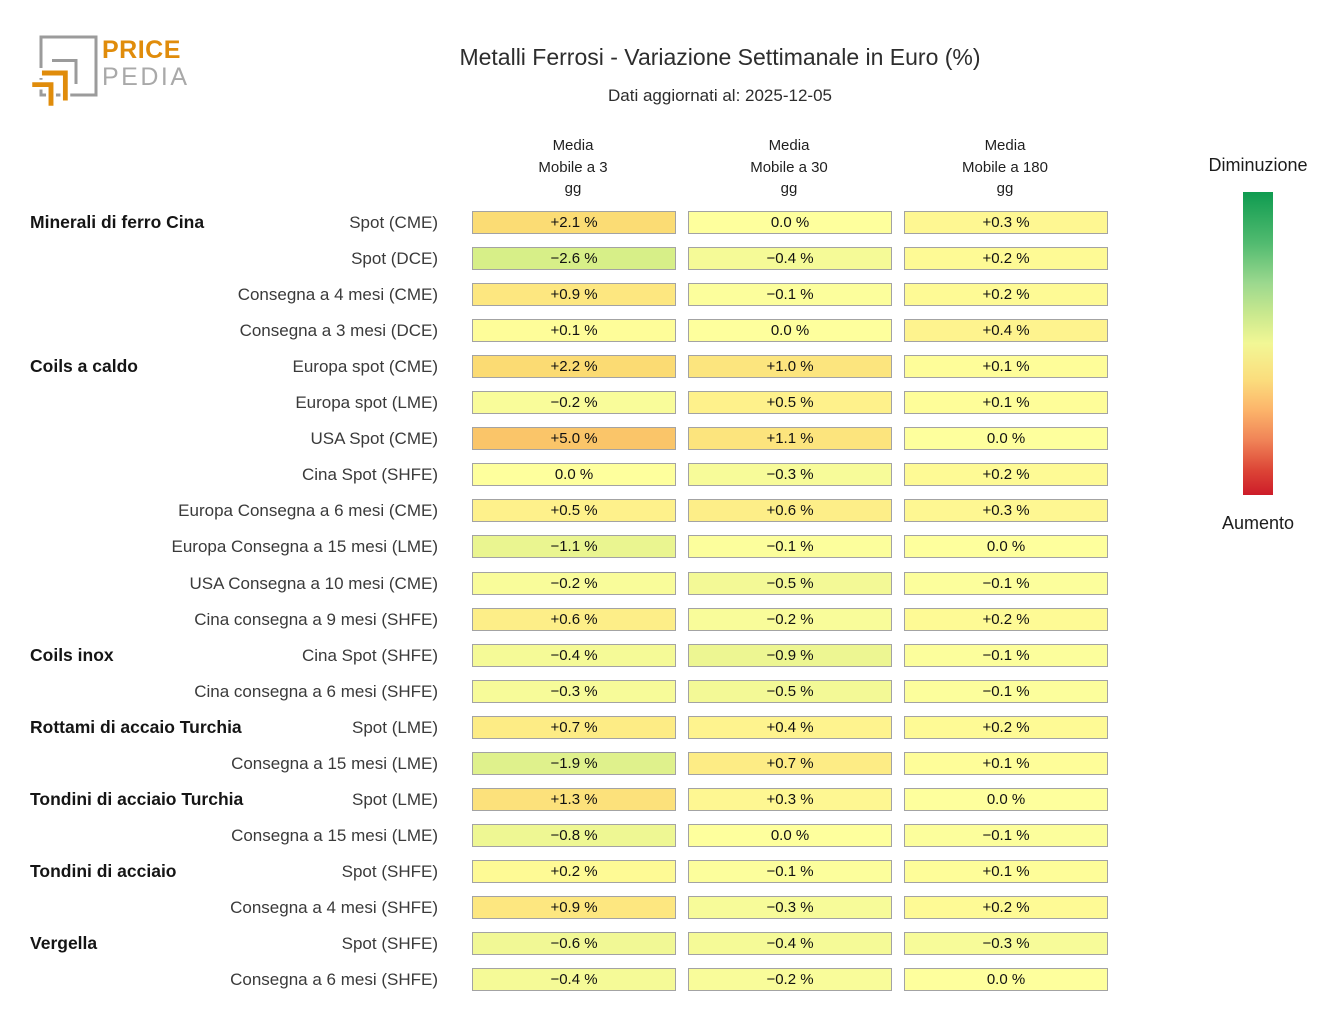  What do you see at coordinates (374, 438) in the screenshot?
I see `row-label: USA Spot (CME)` at bounding box center [374, 438].